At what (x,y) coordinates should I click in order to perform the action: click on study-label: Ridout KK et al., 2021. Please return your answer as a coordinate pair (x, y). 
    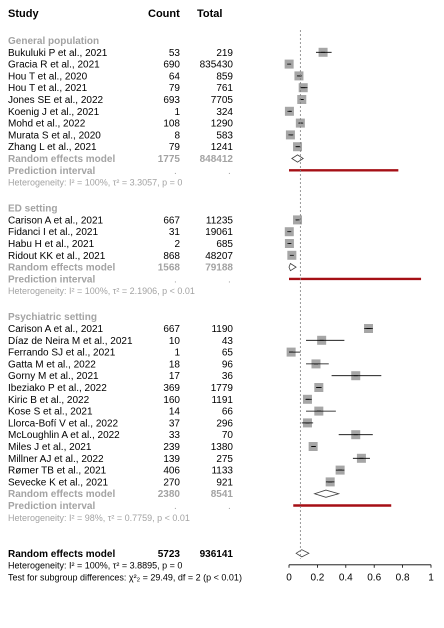
    Looking at the image, I should click on (57, 256).